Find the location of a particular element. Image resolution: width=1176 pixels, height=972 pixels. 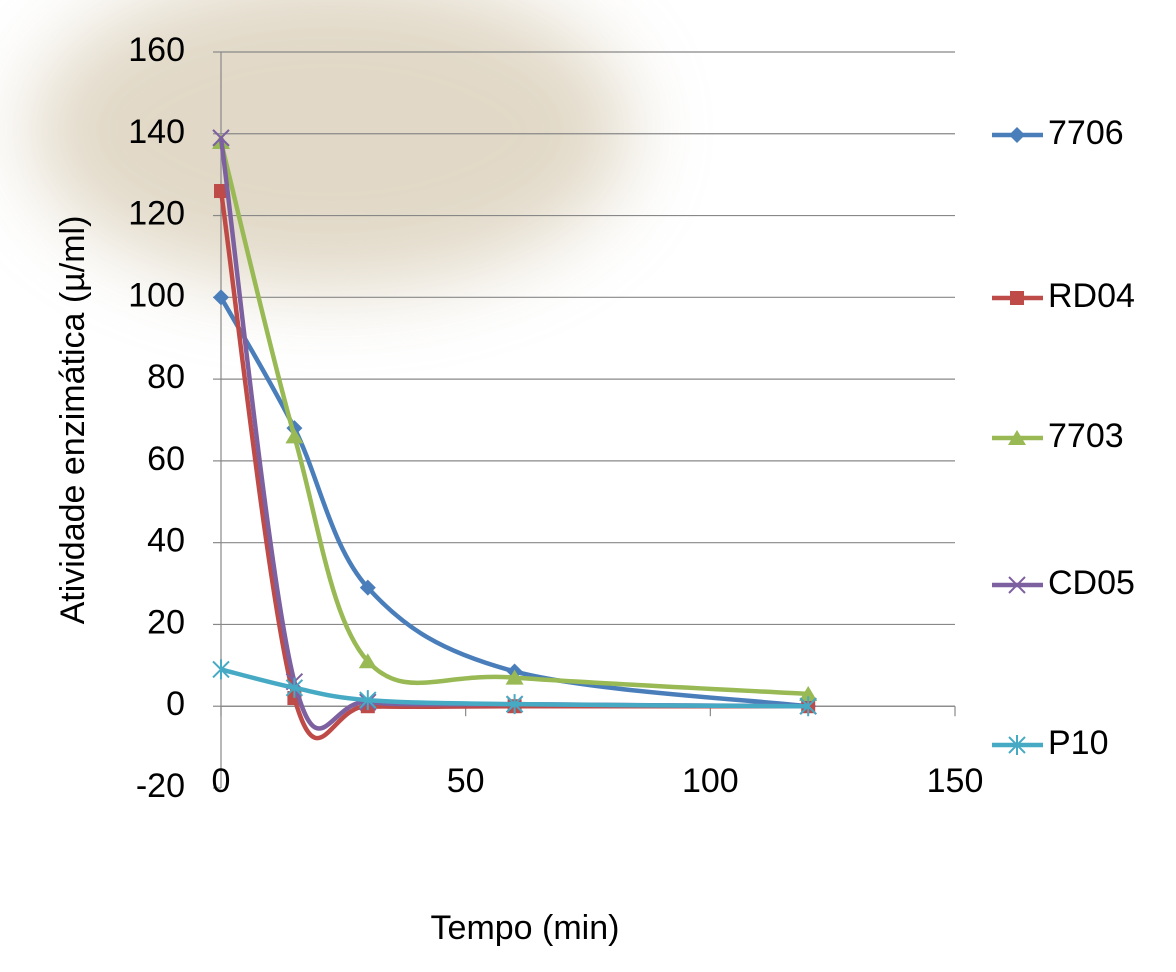

y-tick-label: 80 is located at coordinates (166, 377).